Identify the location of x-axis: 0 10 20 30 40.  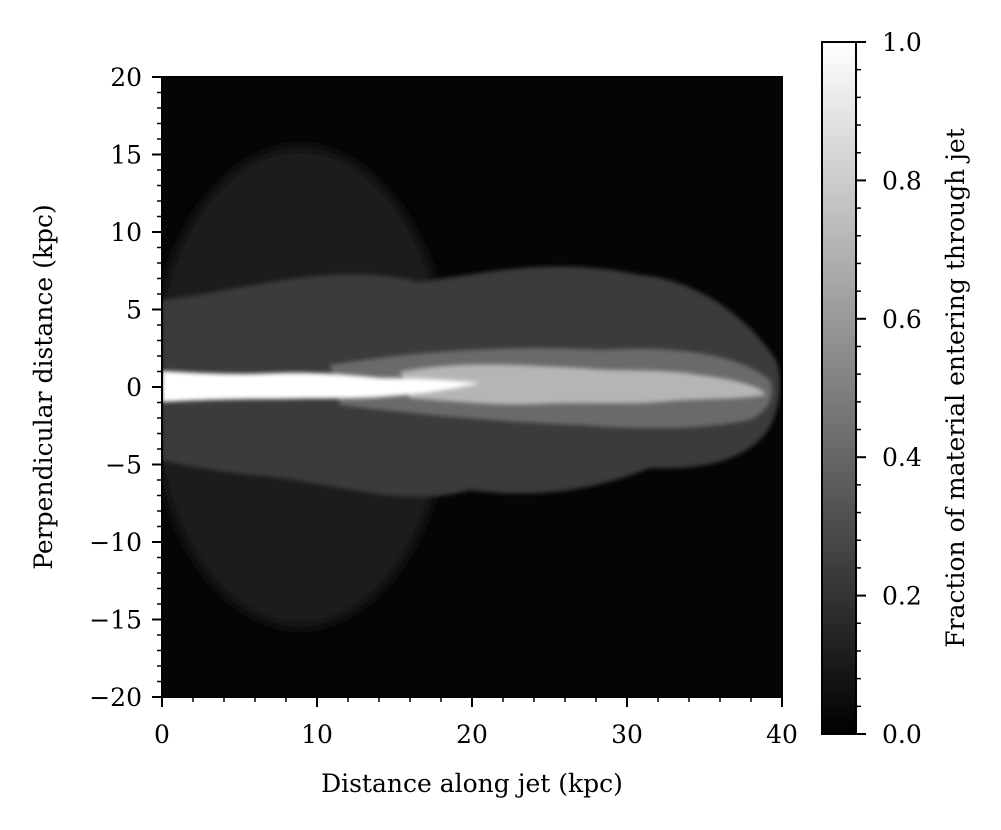
(476, 723).